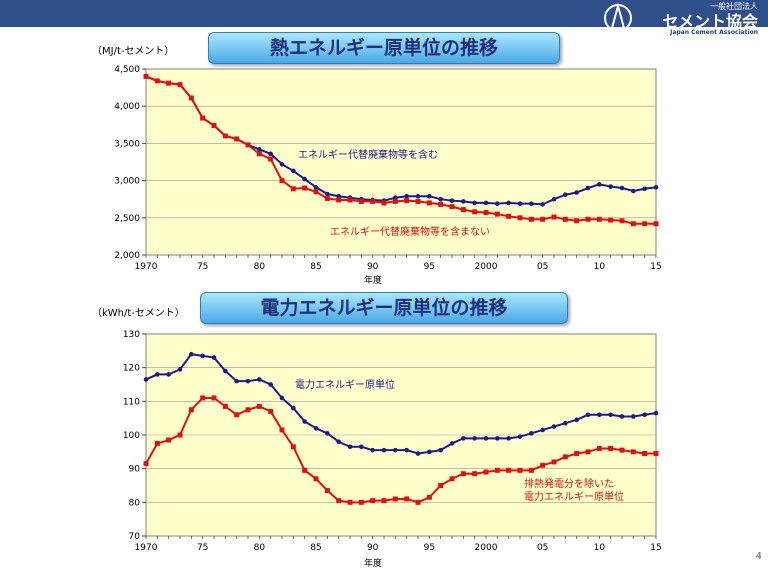 The image size is (768, 576). Describe the element at coordinates (131, 436) in the screenshot. I see `y-tick-label: 100` at that location.